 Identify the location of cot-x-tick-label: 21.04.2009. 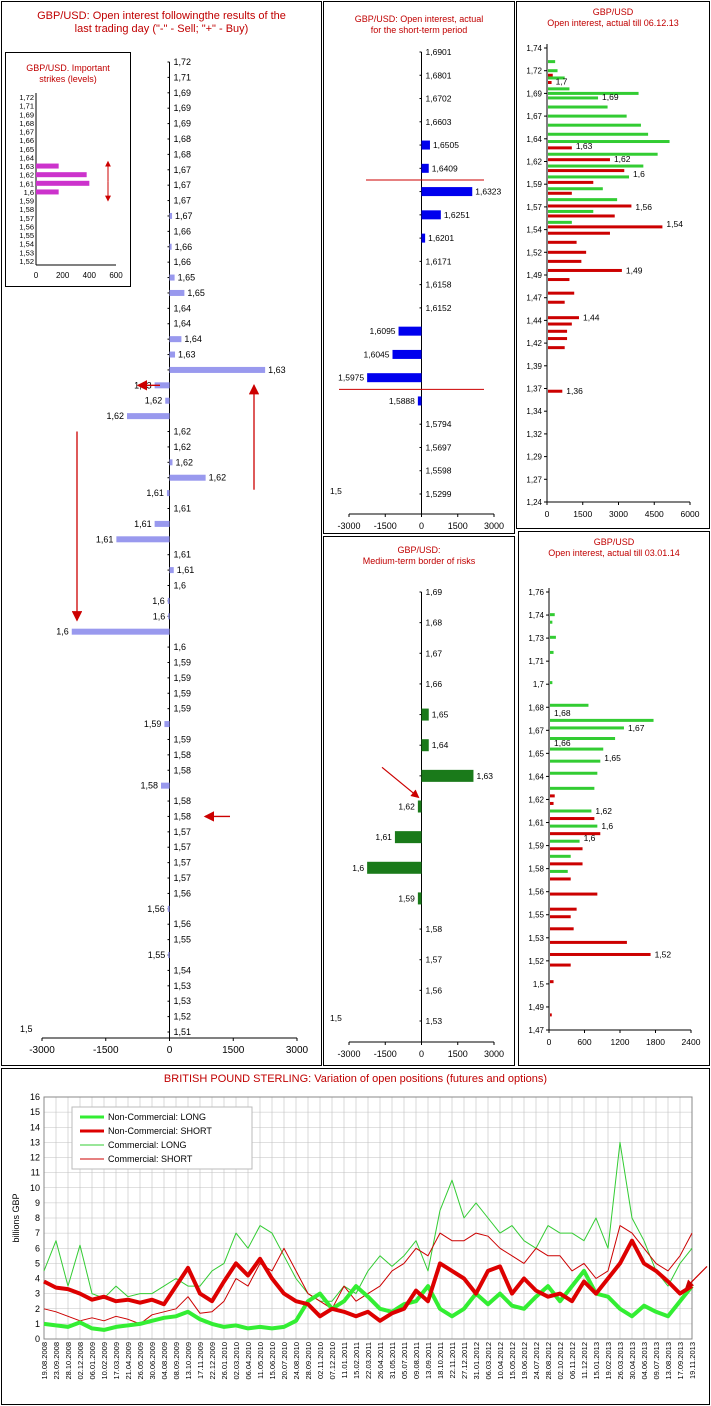
(128, 1361).